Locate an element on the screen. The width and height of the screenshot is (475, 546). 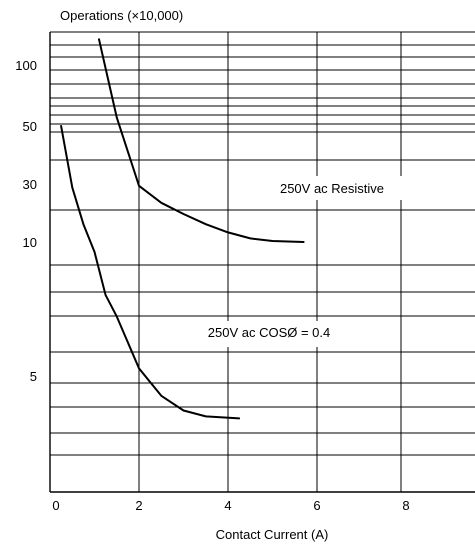
y-tick-label: 10 is located at coordinates (30, 242).